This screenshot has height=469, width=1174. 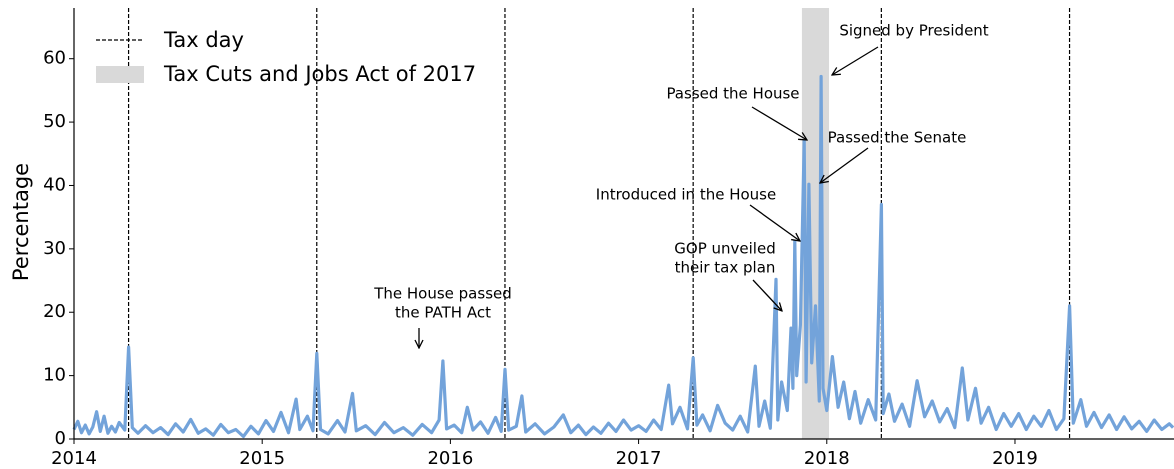 I want to click on legend-label: Tax Cuts and Jobs Act of 2017, so click(x=319, y=74).